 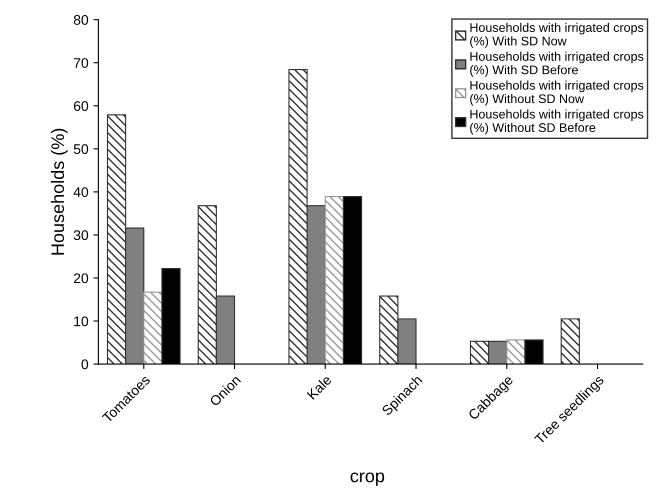 What do you see at coordinates (81, 63) in the screenshot?
I see `y-tick-label: 70` at bounding box center [81, 63].